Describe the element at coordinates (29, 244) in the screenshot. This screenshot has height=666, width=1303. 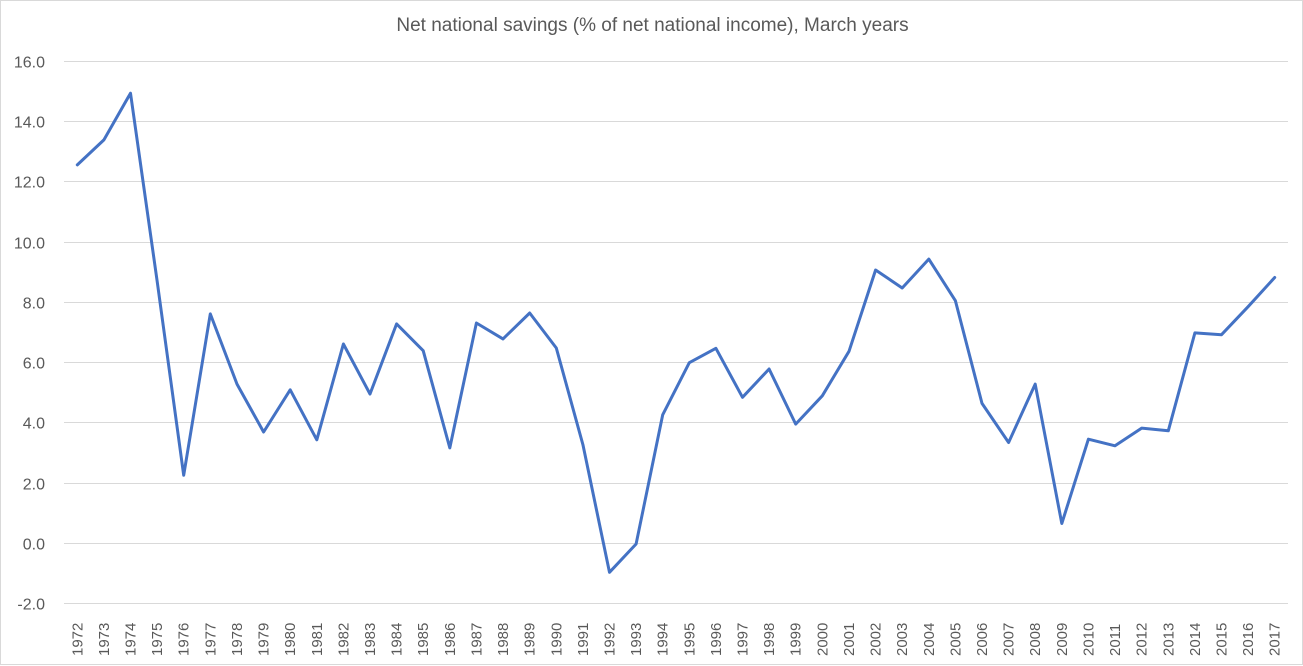
I see `y-tick-label: 10.0` at that location.